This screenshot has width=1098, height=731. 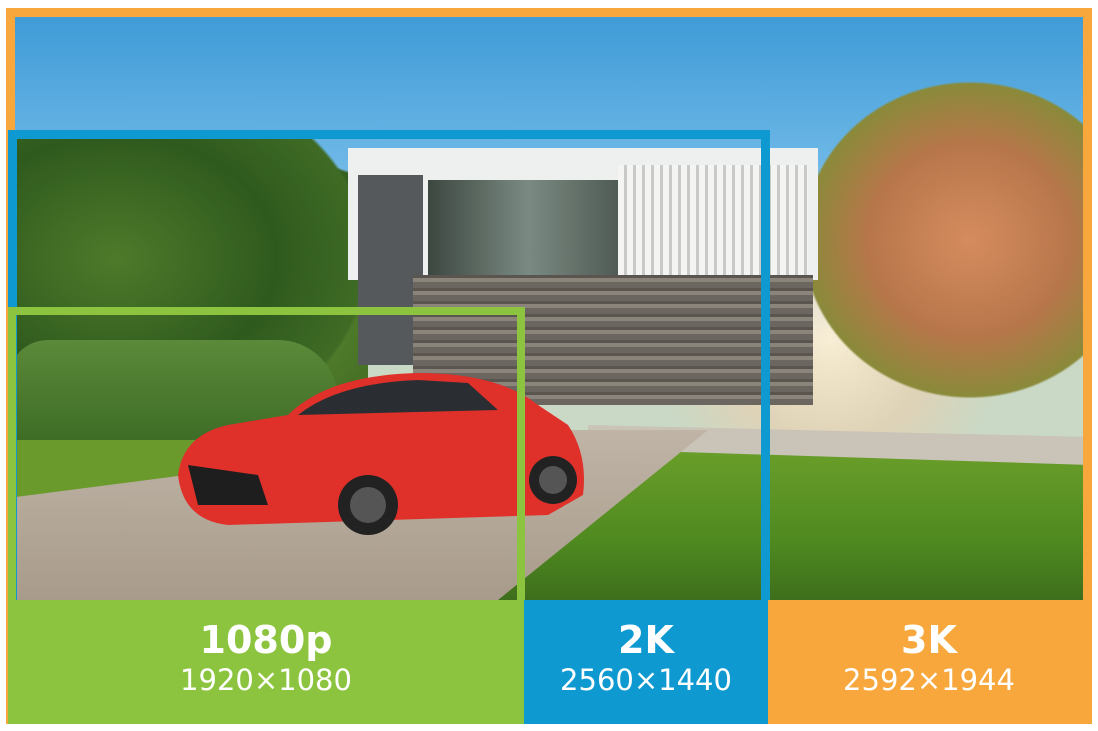 I want to click on resolution-dimensions: 2560×1440, so click(x=646, y=680).